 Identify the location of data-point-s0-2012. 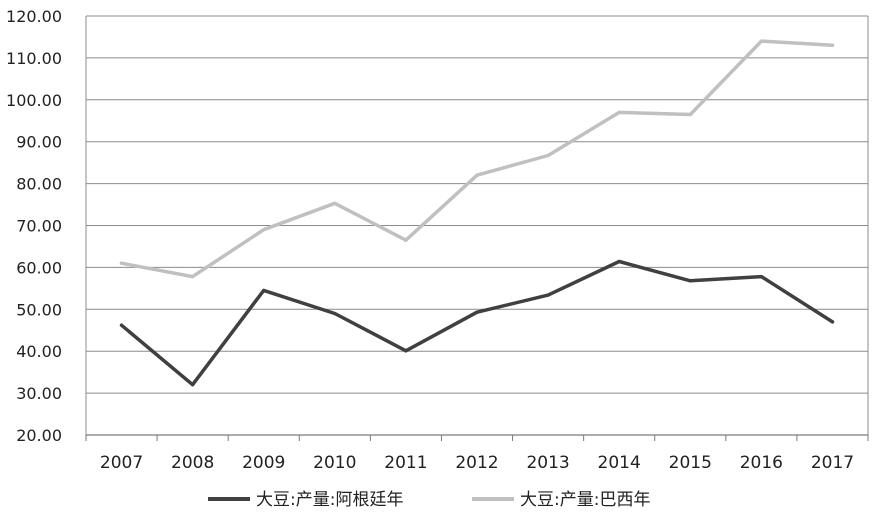
(477, 312).